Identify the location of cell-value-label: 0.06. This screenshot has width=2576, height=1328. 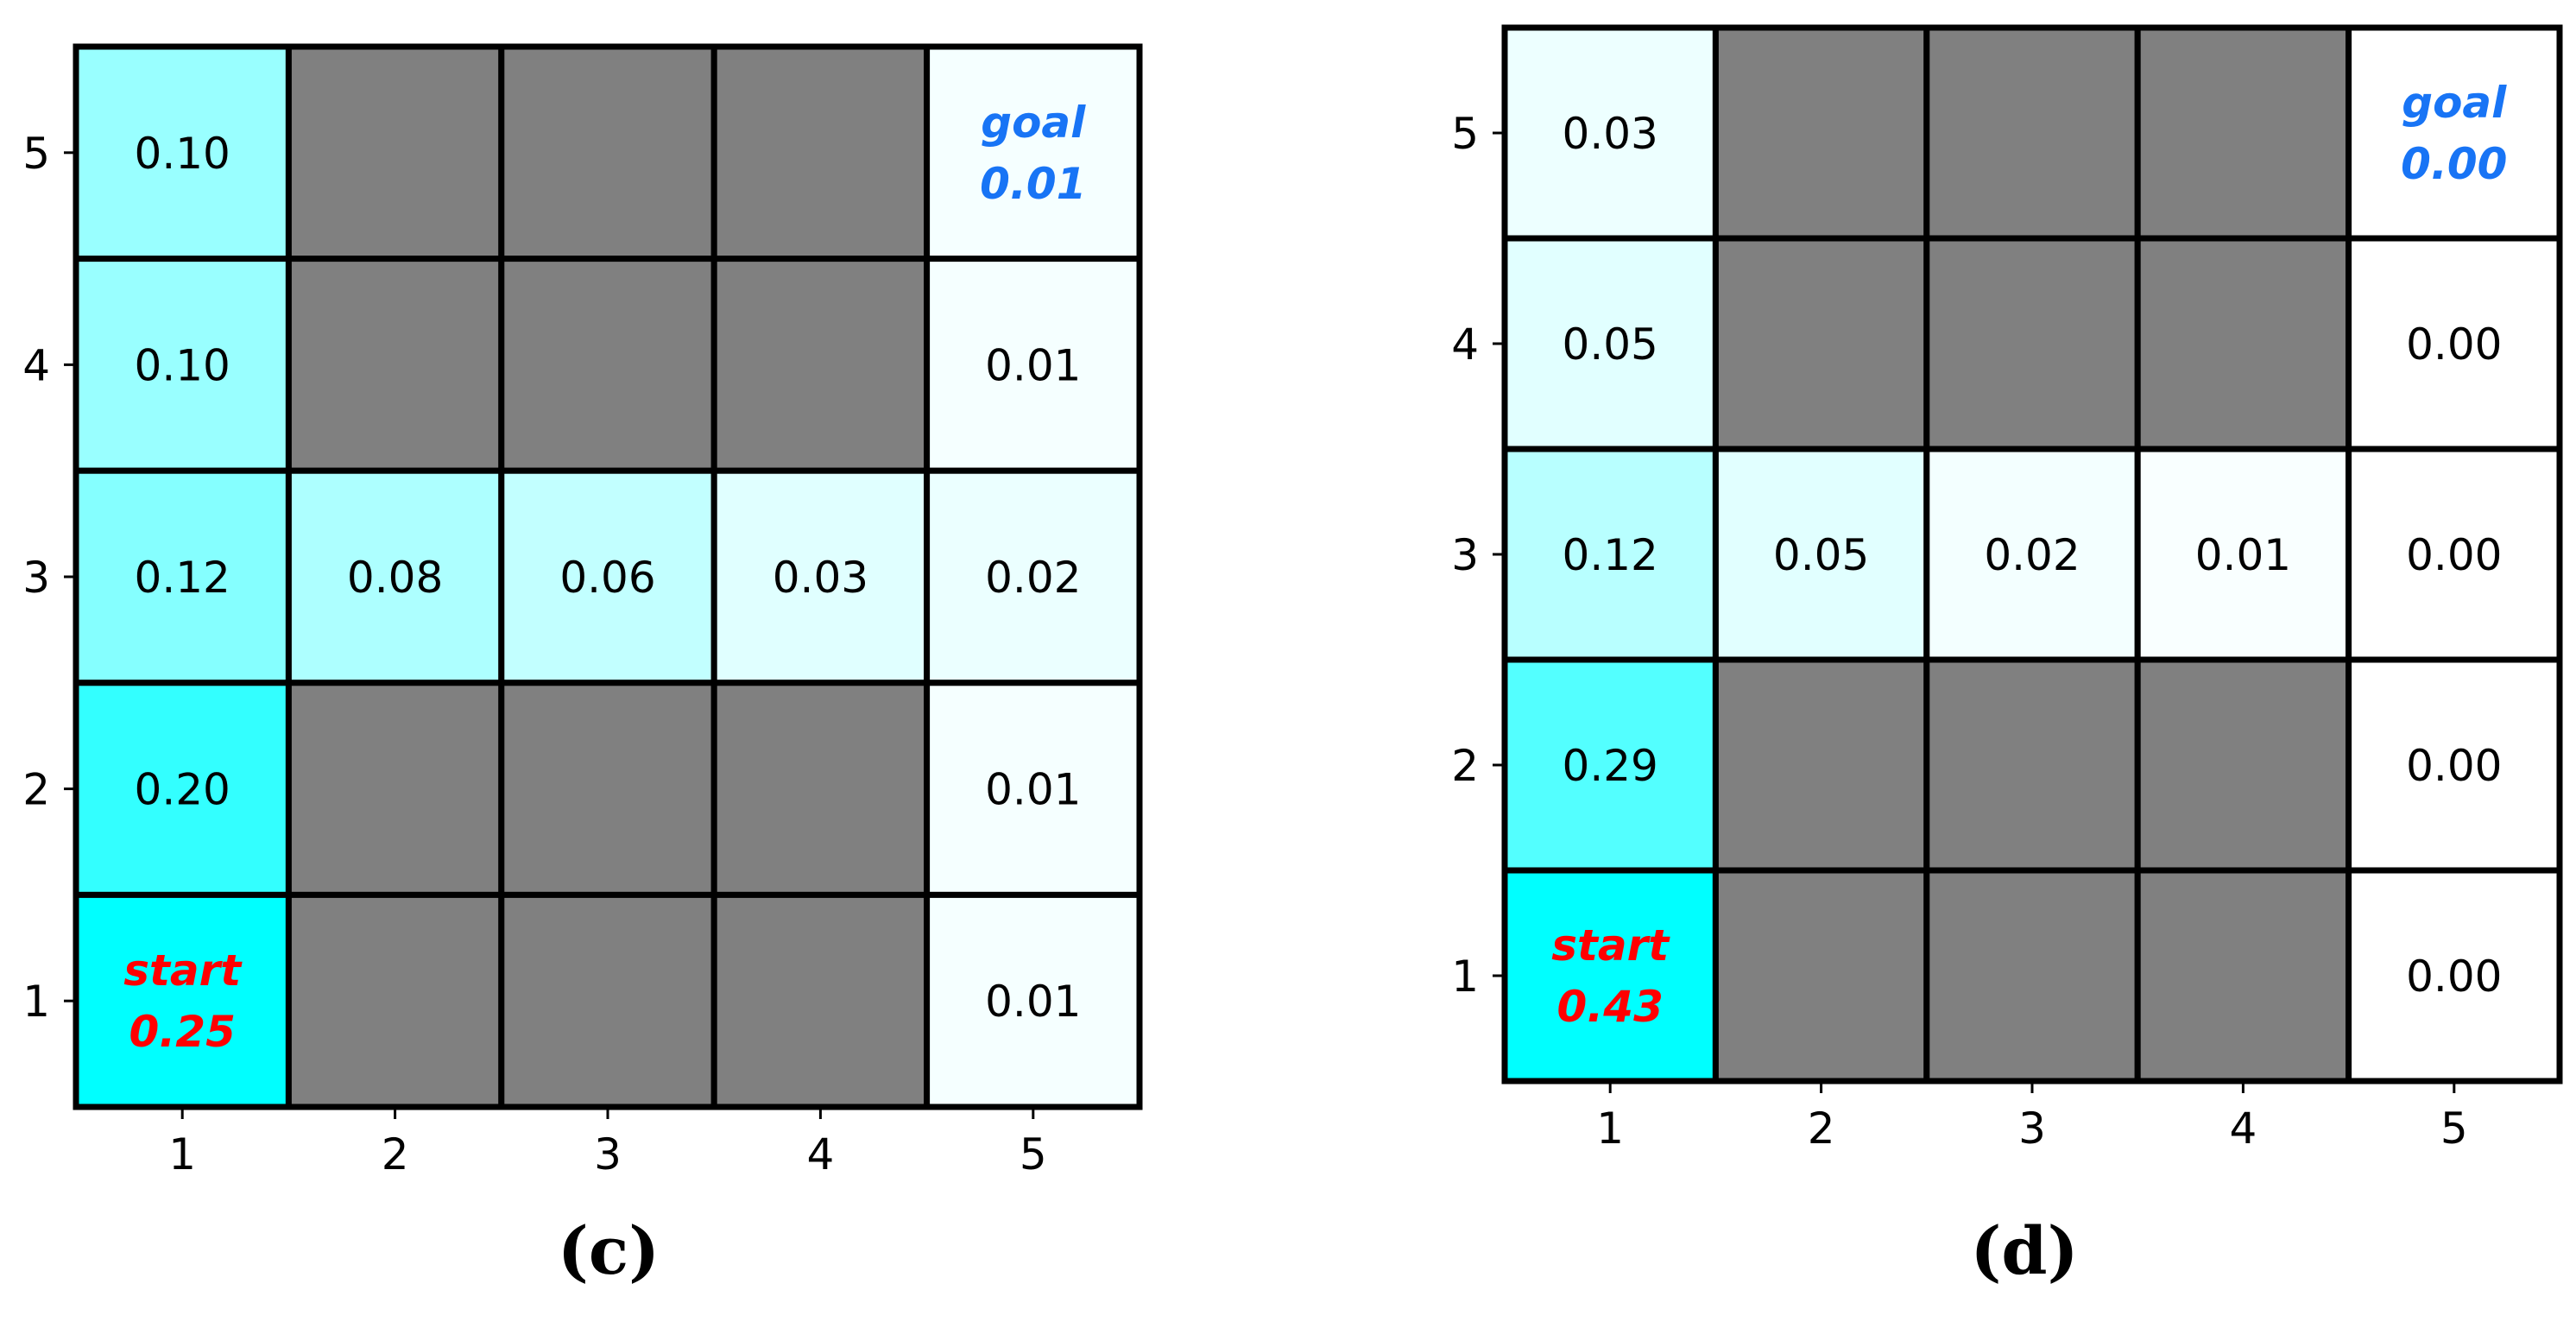
(607, 578).